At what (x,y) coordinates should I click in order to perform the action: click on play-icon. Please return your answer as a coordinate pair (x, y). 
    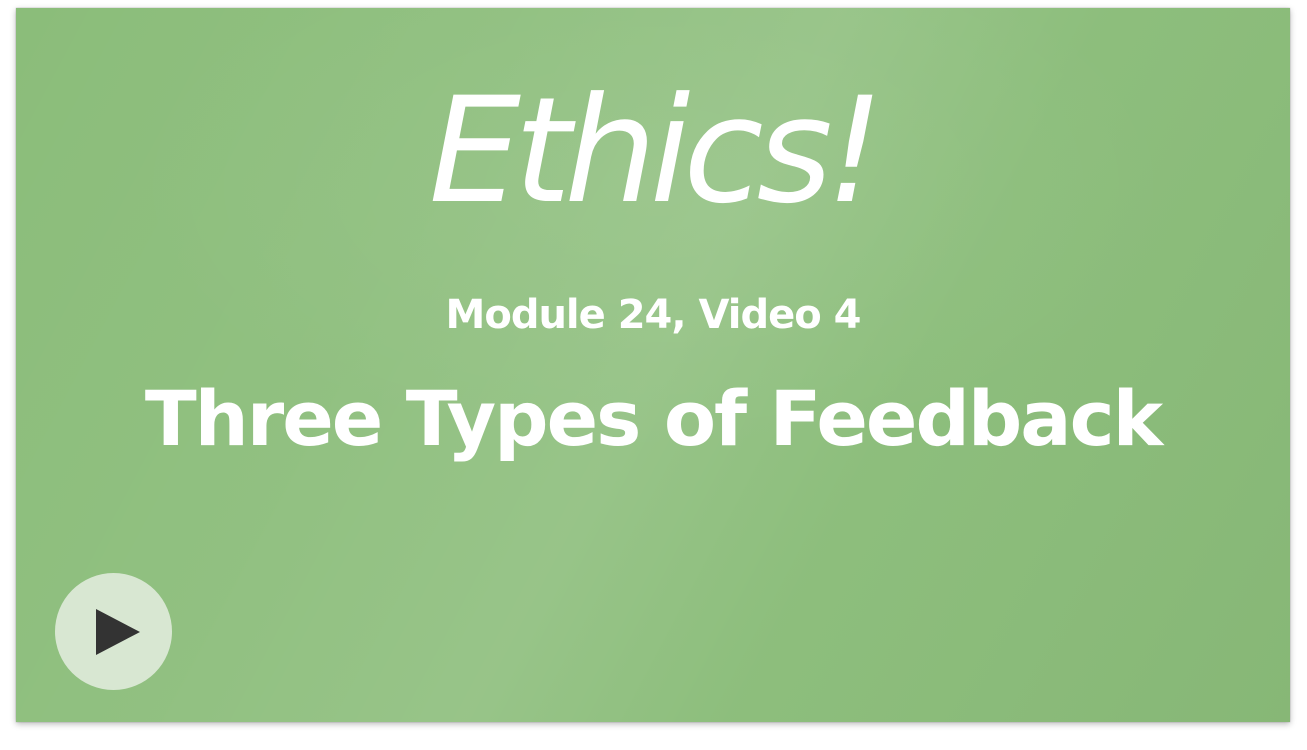
    Looking at the image, I should click on (118, 632).